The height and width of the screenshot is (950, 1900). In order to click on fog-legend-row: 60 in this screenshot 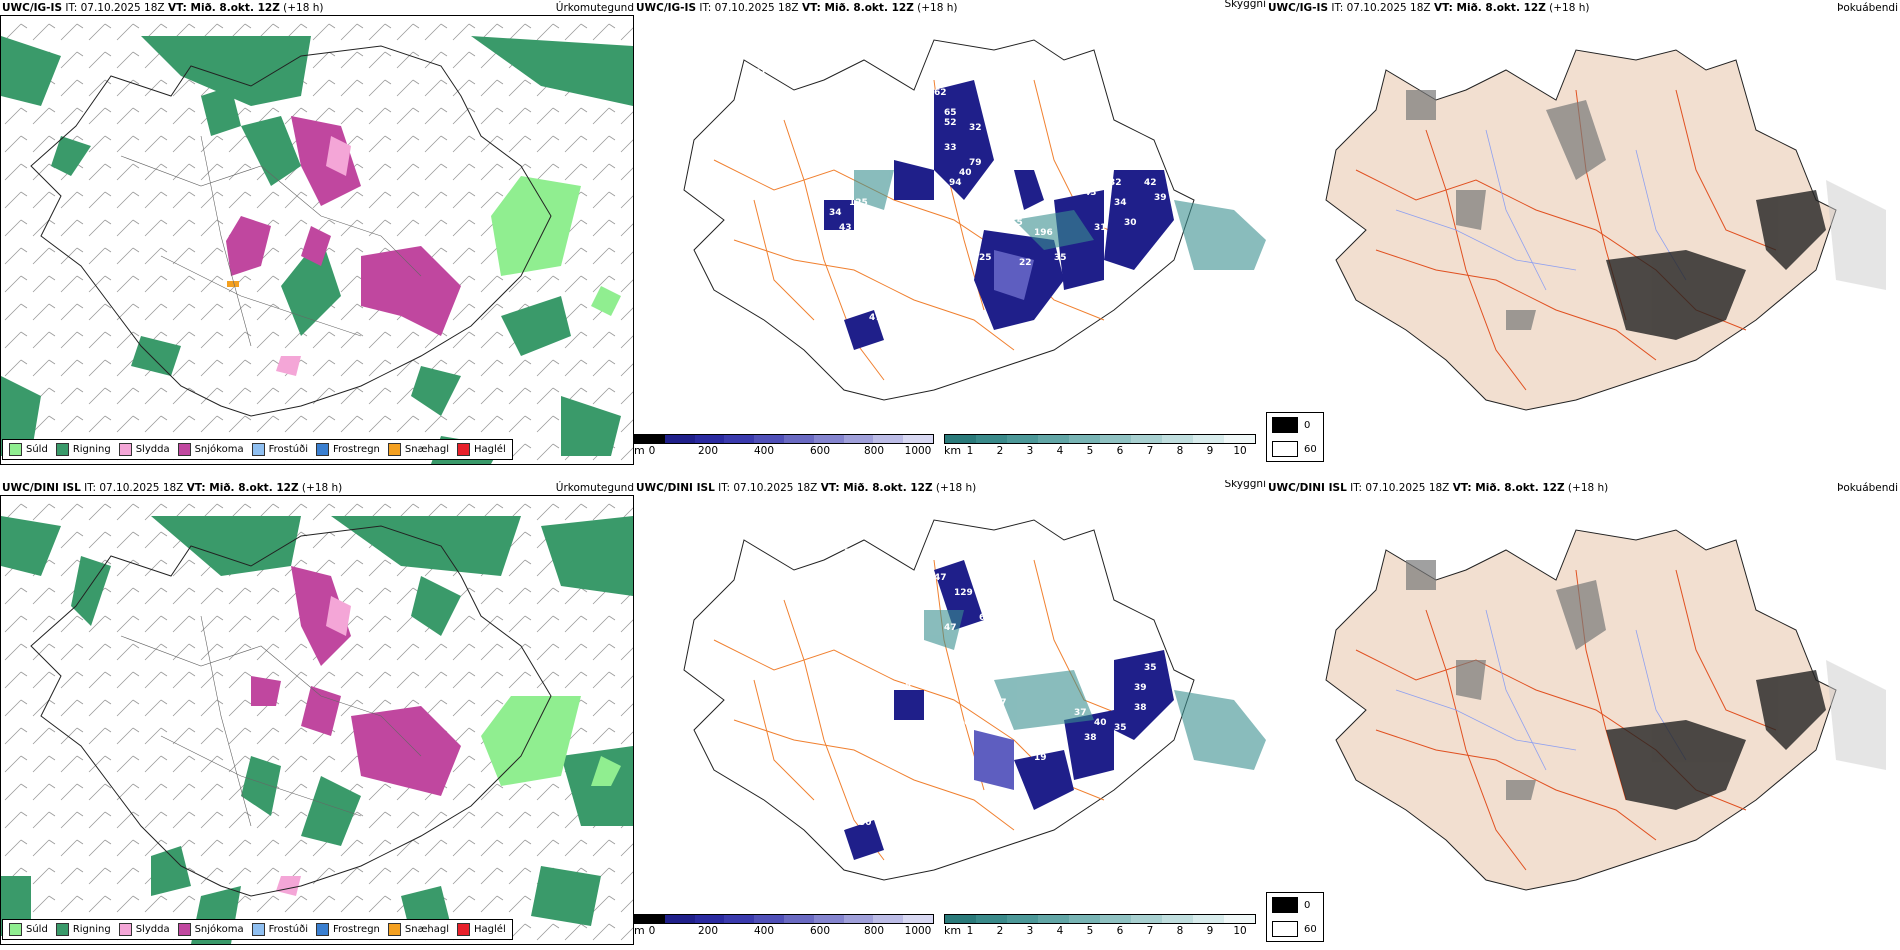, I will do `click(1295, 449)`.